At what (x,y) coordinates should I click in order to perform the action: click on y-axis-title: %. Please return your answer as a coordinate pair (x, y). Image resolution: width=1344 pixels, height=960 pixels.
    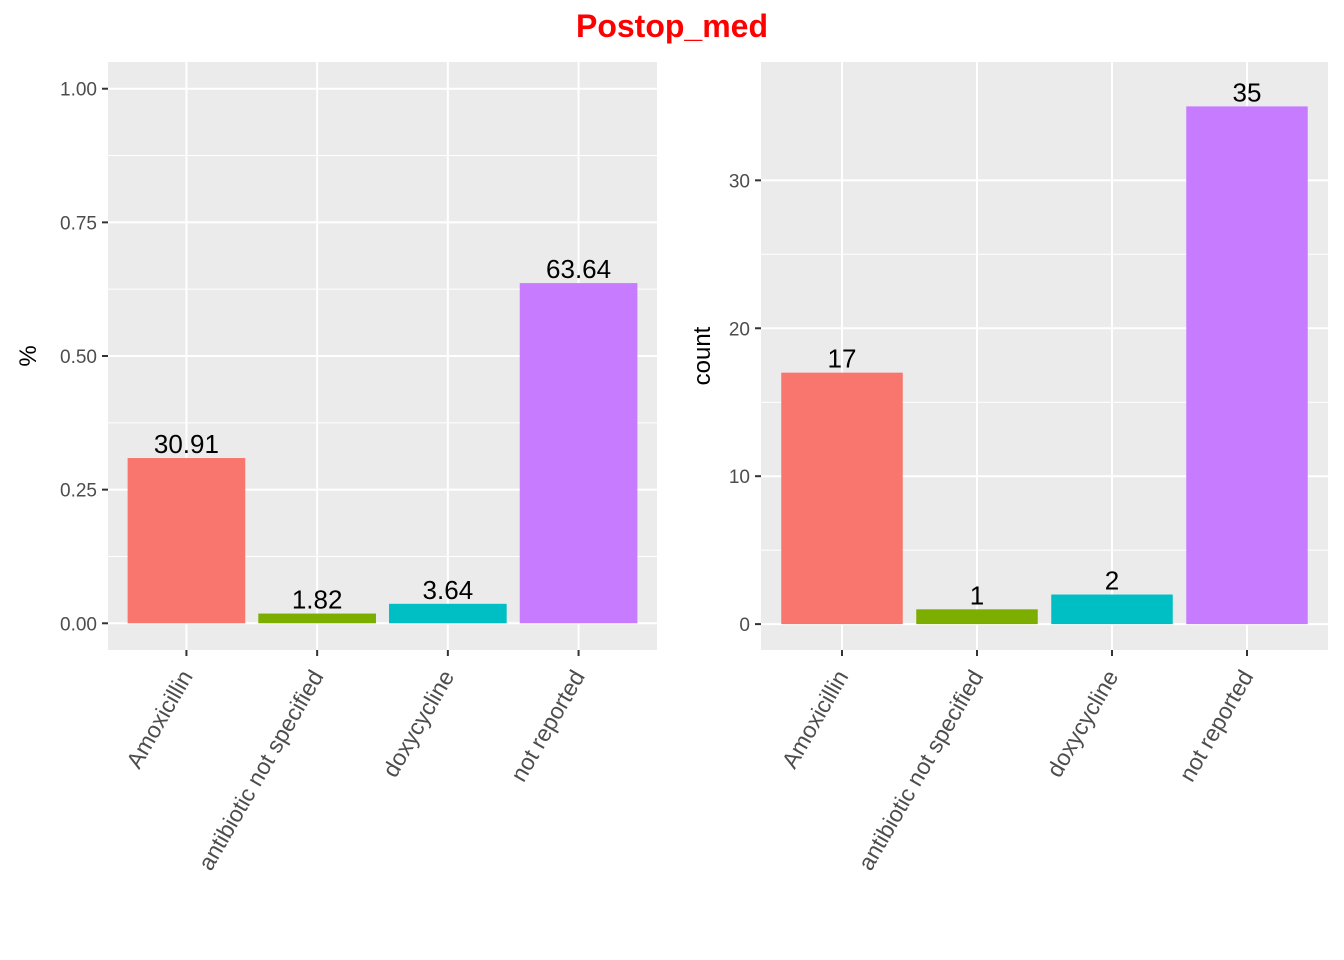
    Looking at the image, I should click on (28, 355).